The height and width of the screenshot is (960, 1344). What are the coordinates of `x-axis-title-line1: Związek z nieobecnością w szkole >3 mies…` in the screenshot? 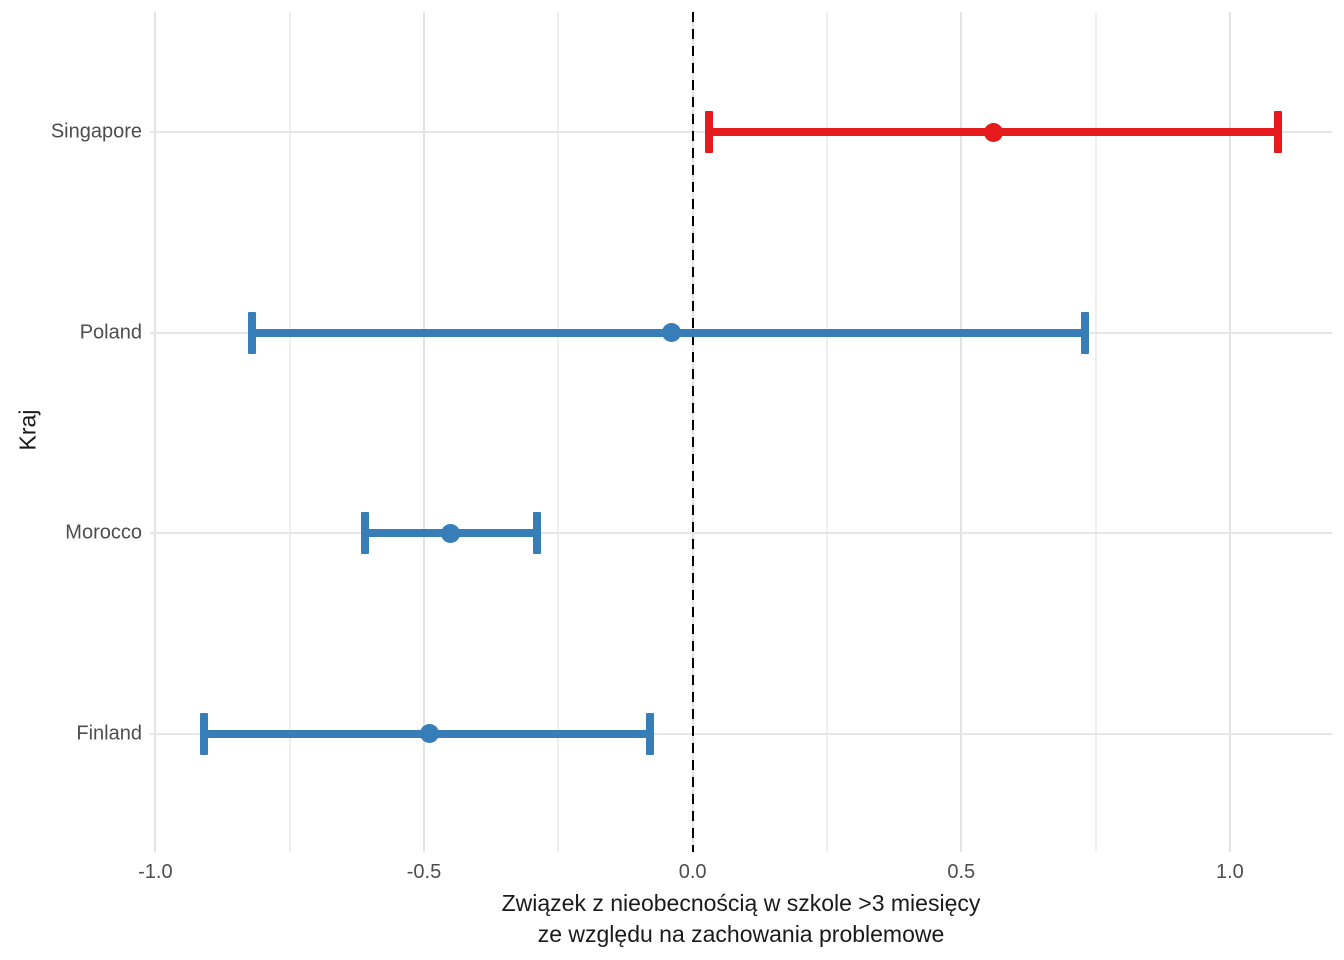 It's located at (741, 903).